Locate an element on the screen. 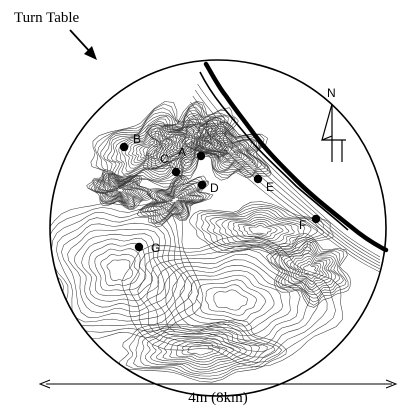 The height and width of the screenshot is (415, 398). point-a-label: A is located at coordinates (182, 152).